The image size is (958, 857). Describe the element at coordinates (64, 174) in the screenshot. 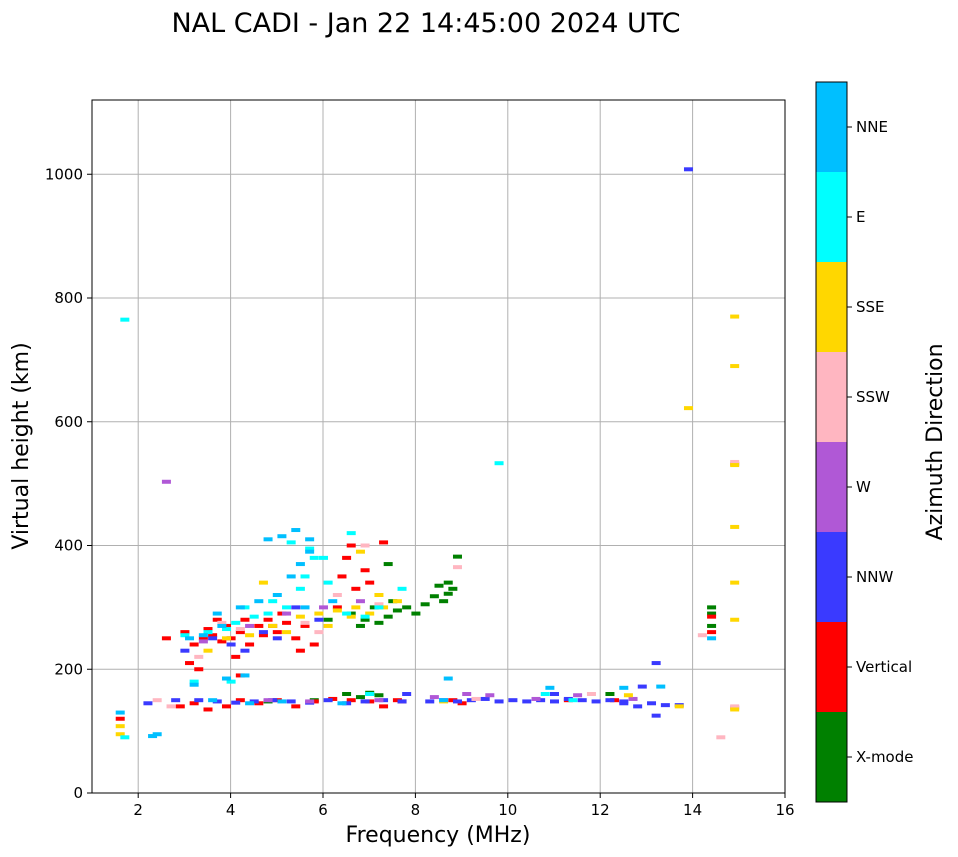

I see `y-tick-label: 1000` at that location.